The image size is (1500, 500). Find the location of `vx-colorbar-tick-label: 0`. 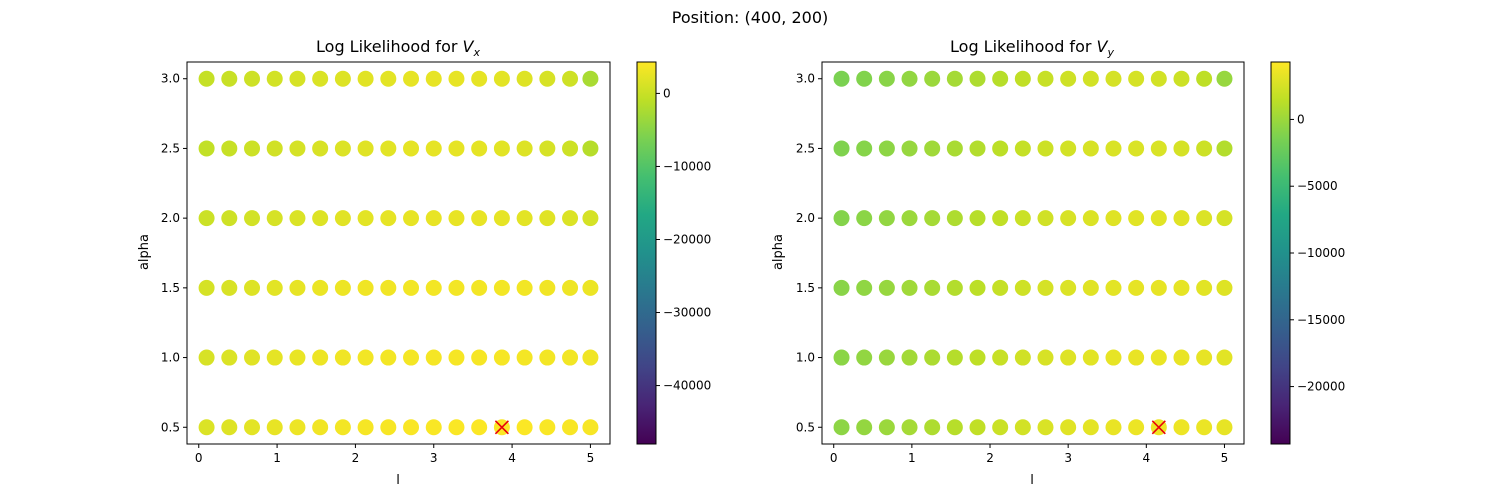

vx-colorbar-tick-label: 0 is located at coordinates (667, 93).